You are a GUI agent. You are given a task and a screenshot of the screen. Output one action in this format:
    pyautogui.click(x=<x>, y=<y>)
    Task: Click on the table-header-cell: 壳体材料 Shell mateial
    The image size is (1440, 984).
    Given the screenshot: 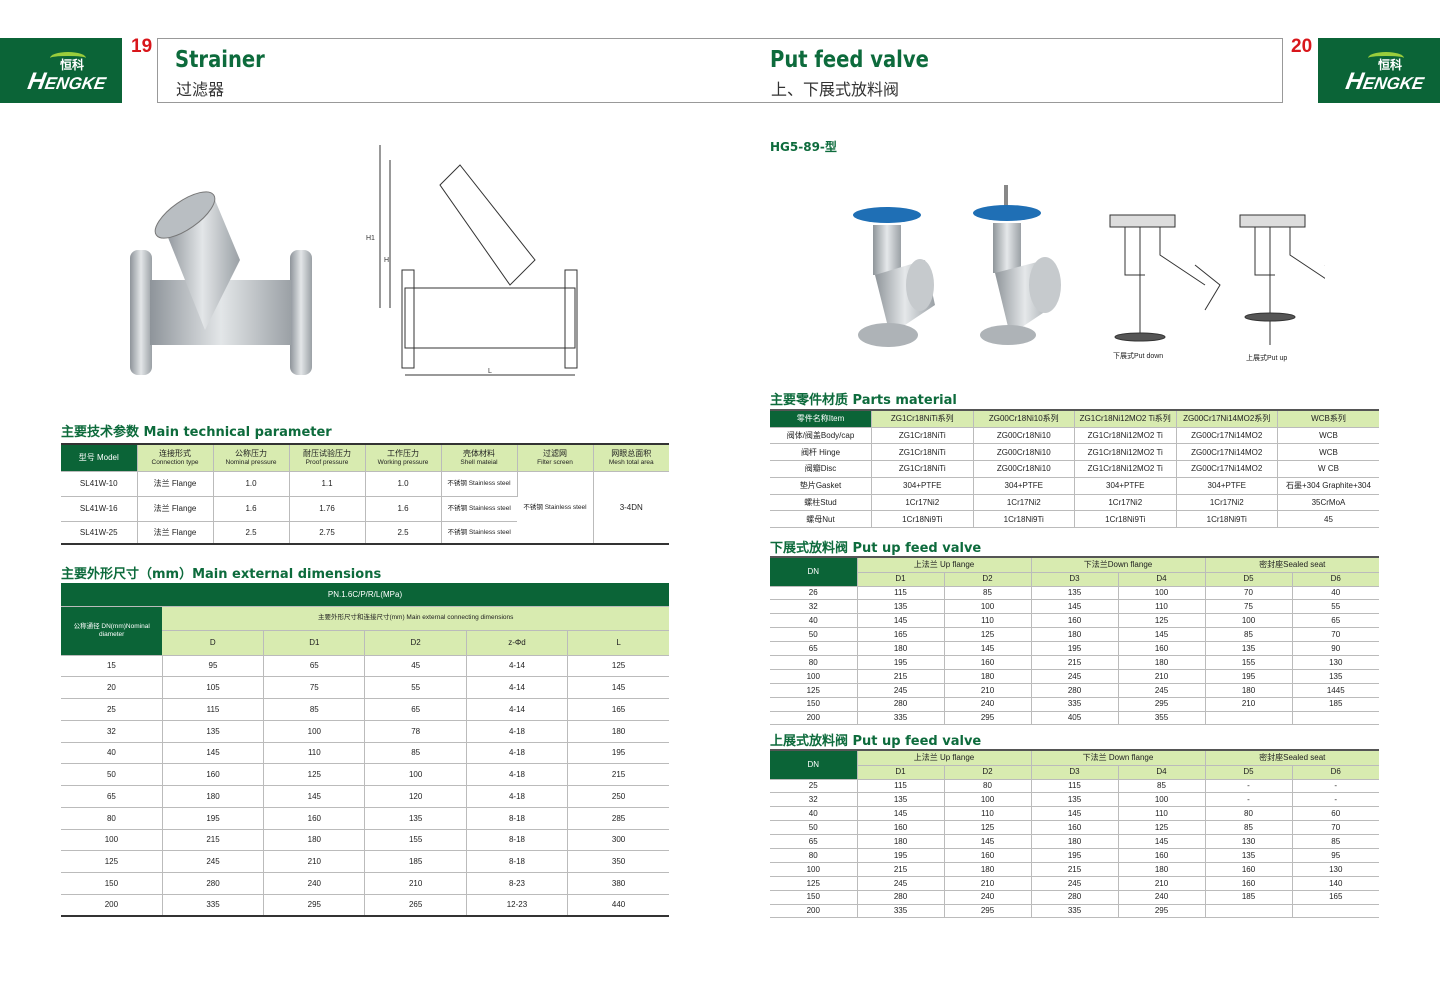 What is the action you would take?
    pyautogui.click(x=479, y=458)
    